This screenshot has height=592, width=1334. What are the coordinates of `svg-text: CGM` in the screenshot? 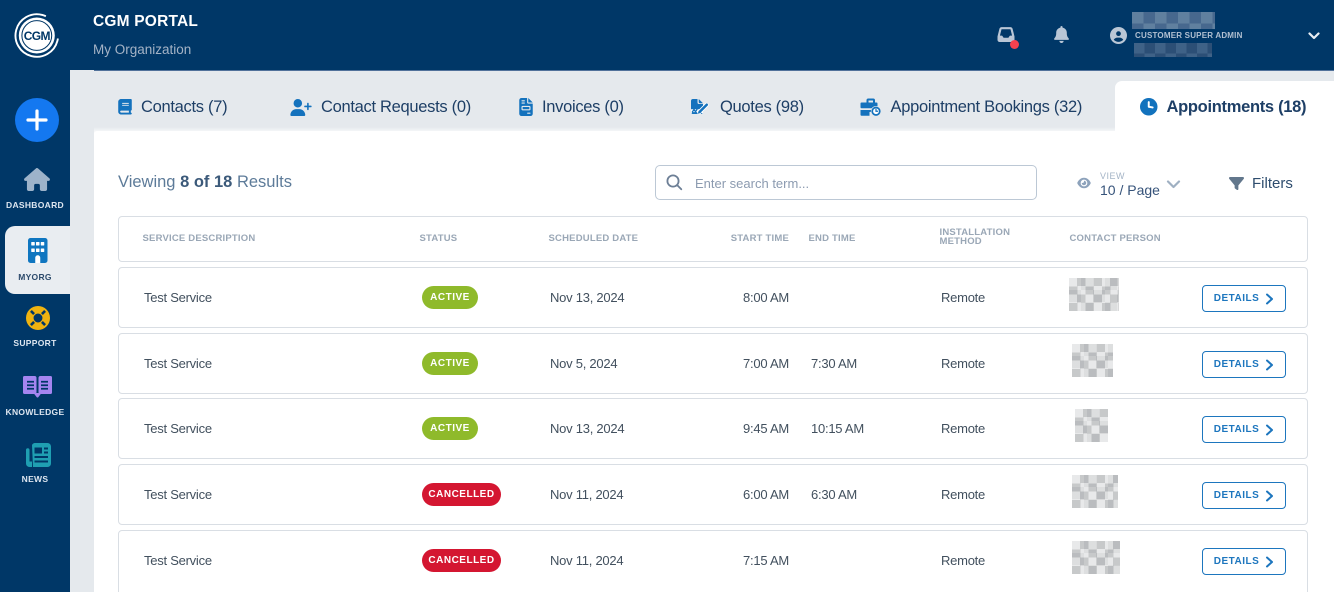 It's located at (37, 36).